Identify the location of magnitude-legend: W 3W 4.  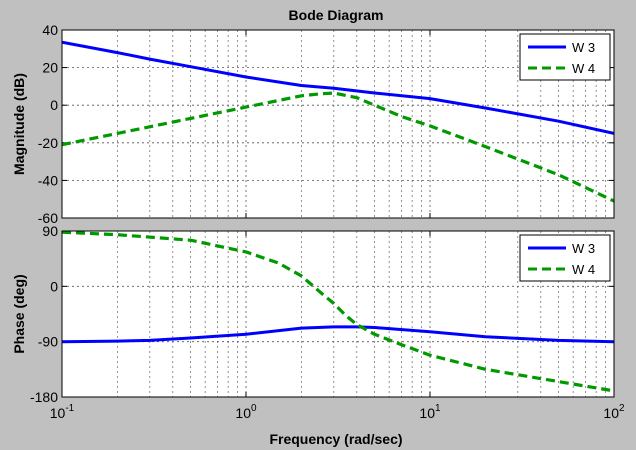
(565, 57).